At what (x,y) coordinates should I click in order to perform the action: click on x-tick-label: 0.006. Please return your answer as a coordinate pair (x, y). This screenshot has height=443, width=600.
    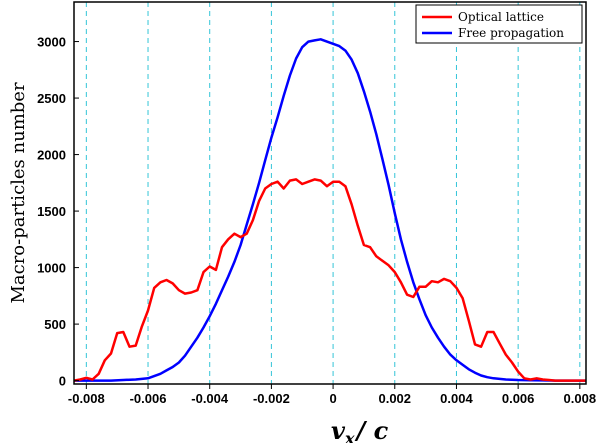
    Looking at the image, I should click on (518, 398).